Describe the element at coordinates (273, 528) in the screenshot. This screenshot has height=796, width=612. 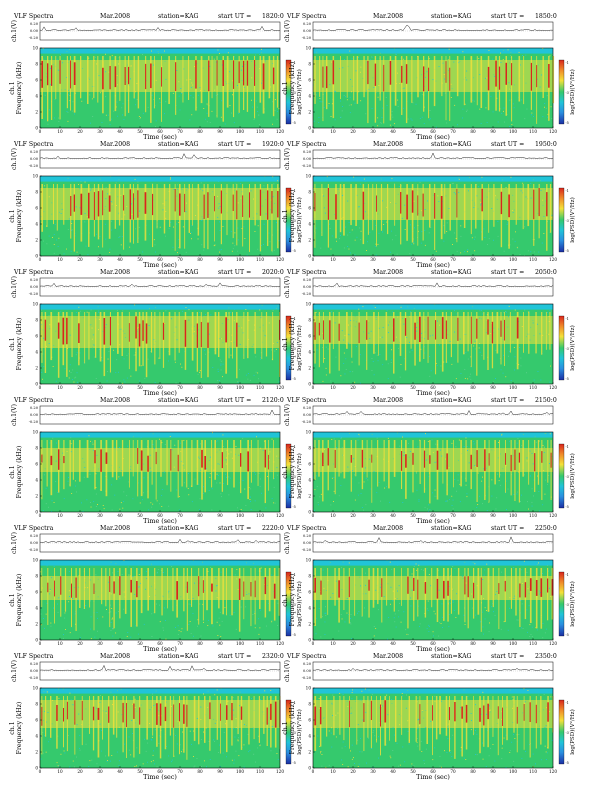
I see `header-start-ut: 2220:0` at that location.